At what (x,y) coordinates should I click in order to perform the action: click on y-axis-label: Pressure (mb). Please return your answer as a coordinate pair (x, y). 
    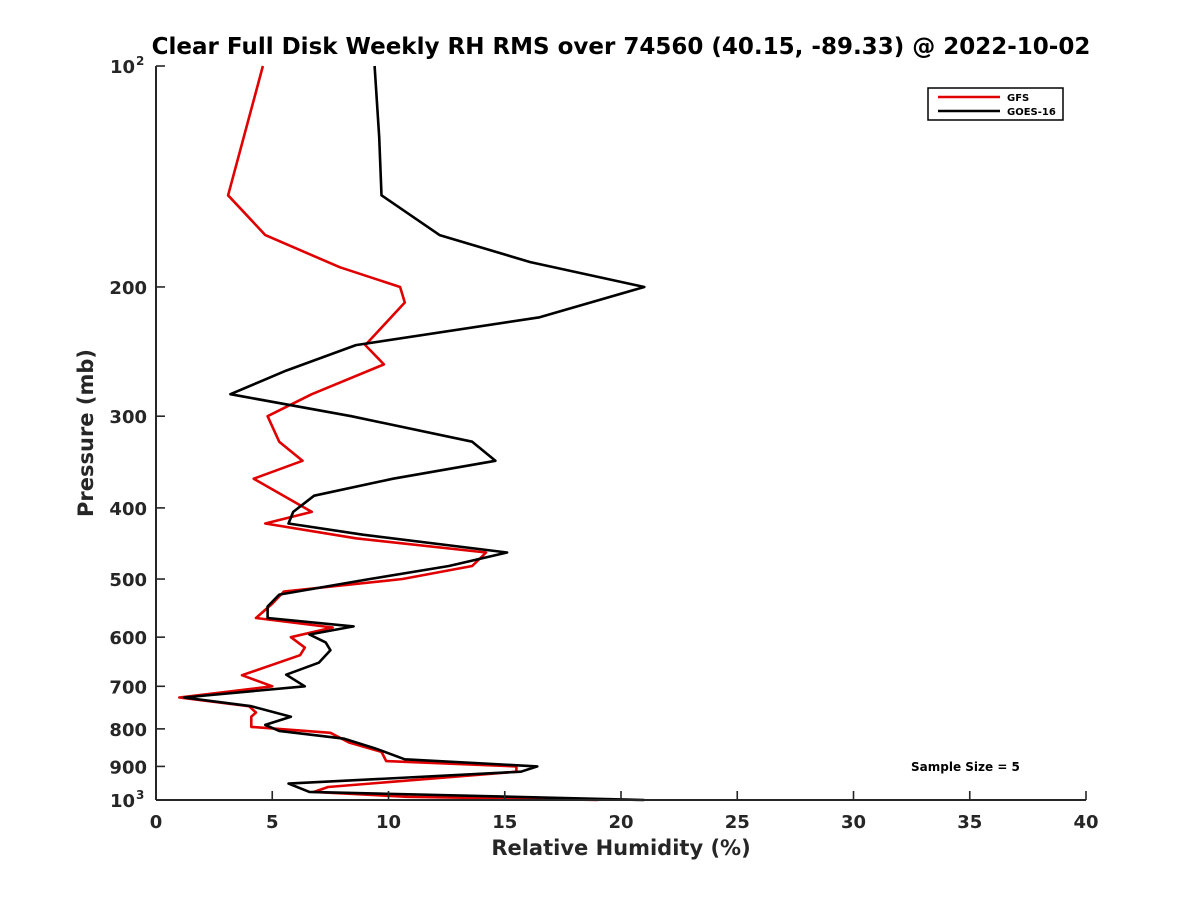
    Looking at the image, I should click on (86, 433).